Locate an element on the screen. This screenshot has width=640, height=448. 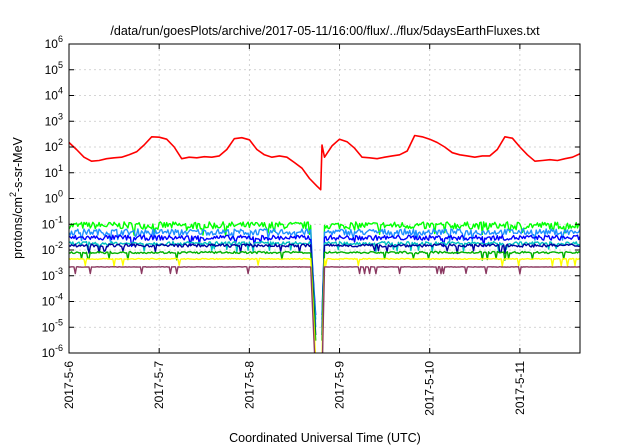
y-tick-exponent: -4 is located at coordinates (59, 297).